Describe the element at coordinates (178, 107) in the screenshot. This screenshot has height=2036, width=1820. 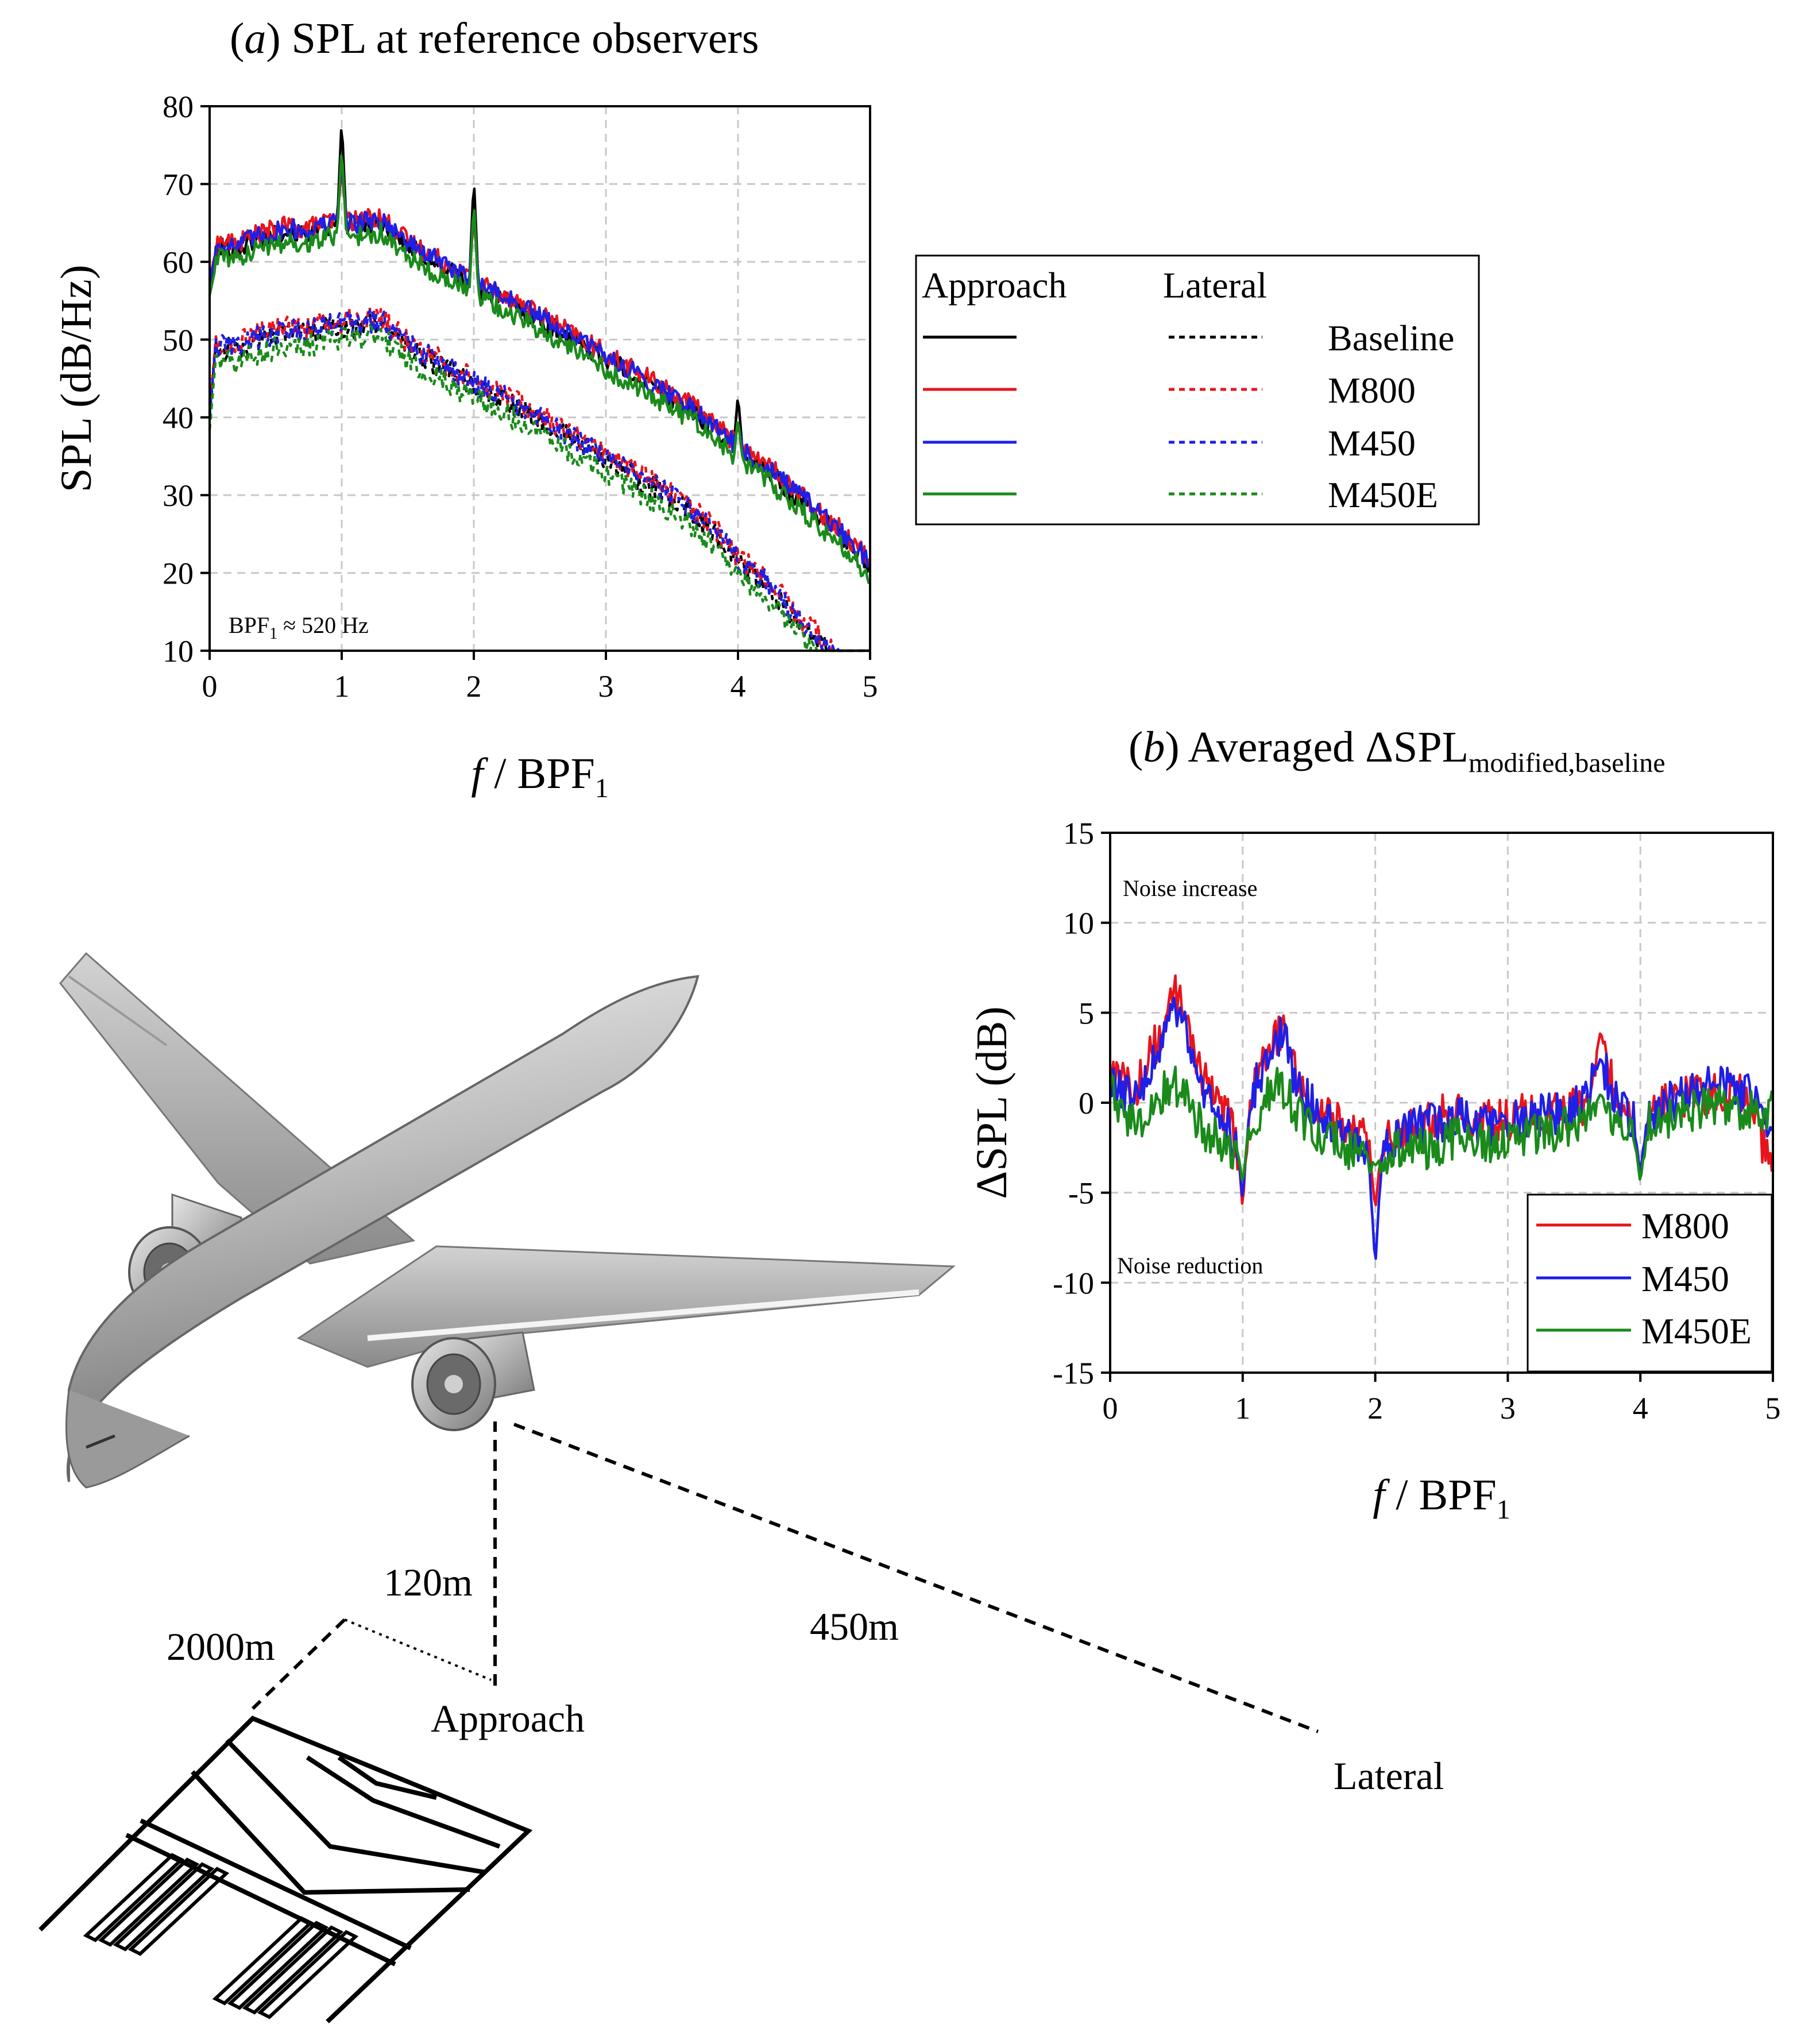
I see `panel-a-ytick-label: 80` at that location.